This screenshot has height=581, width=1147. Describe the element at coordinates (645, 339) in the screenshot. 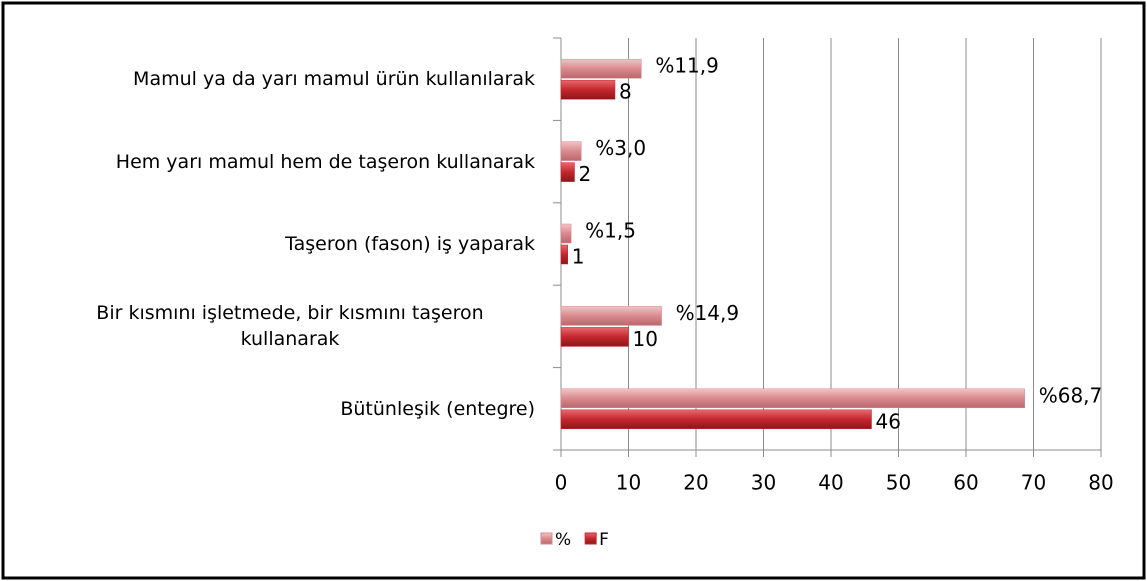

I see `data-label: 10` at that location.